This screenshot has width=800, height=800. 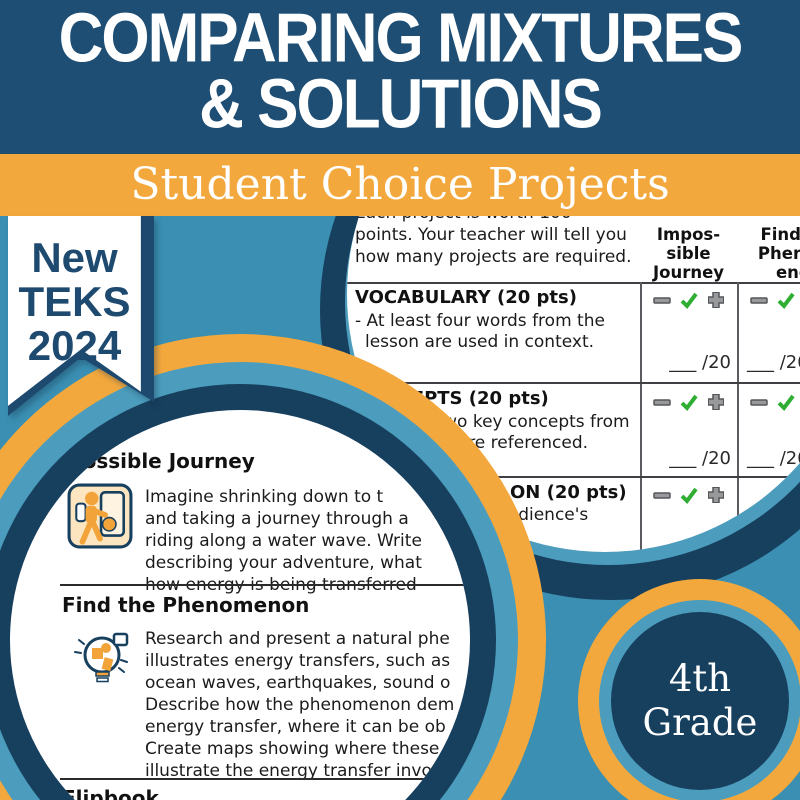 I want to click on rubric-row-title: VOCABULARY (20 pts), so click(x=466, y=297).